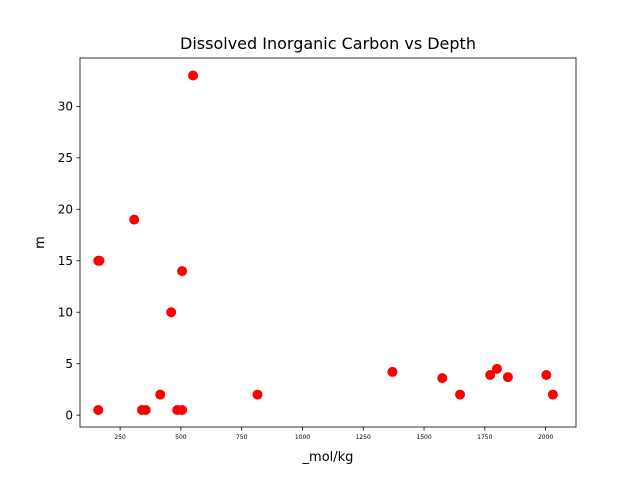  What do you see at coordinates (423, 437) in the screenshot?
I see `x-tick-label: 1500` at bounding box center [423, 437].